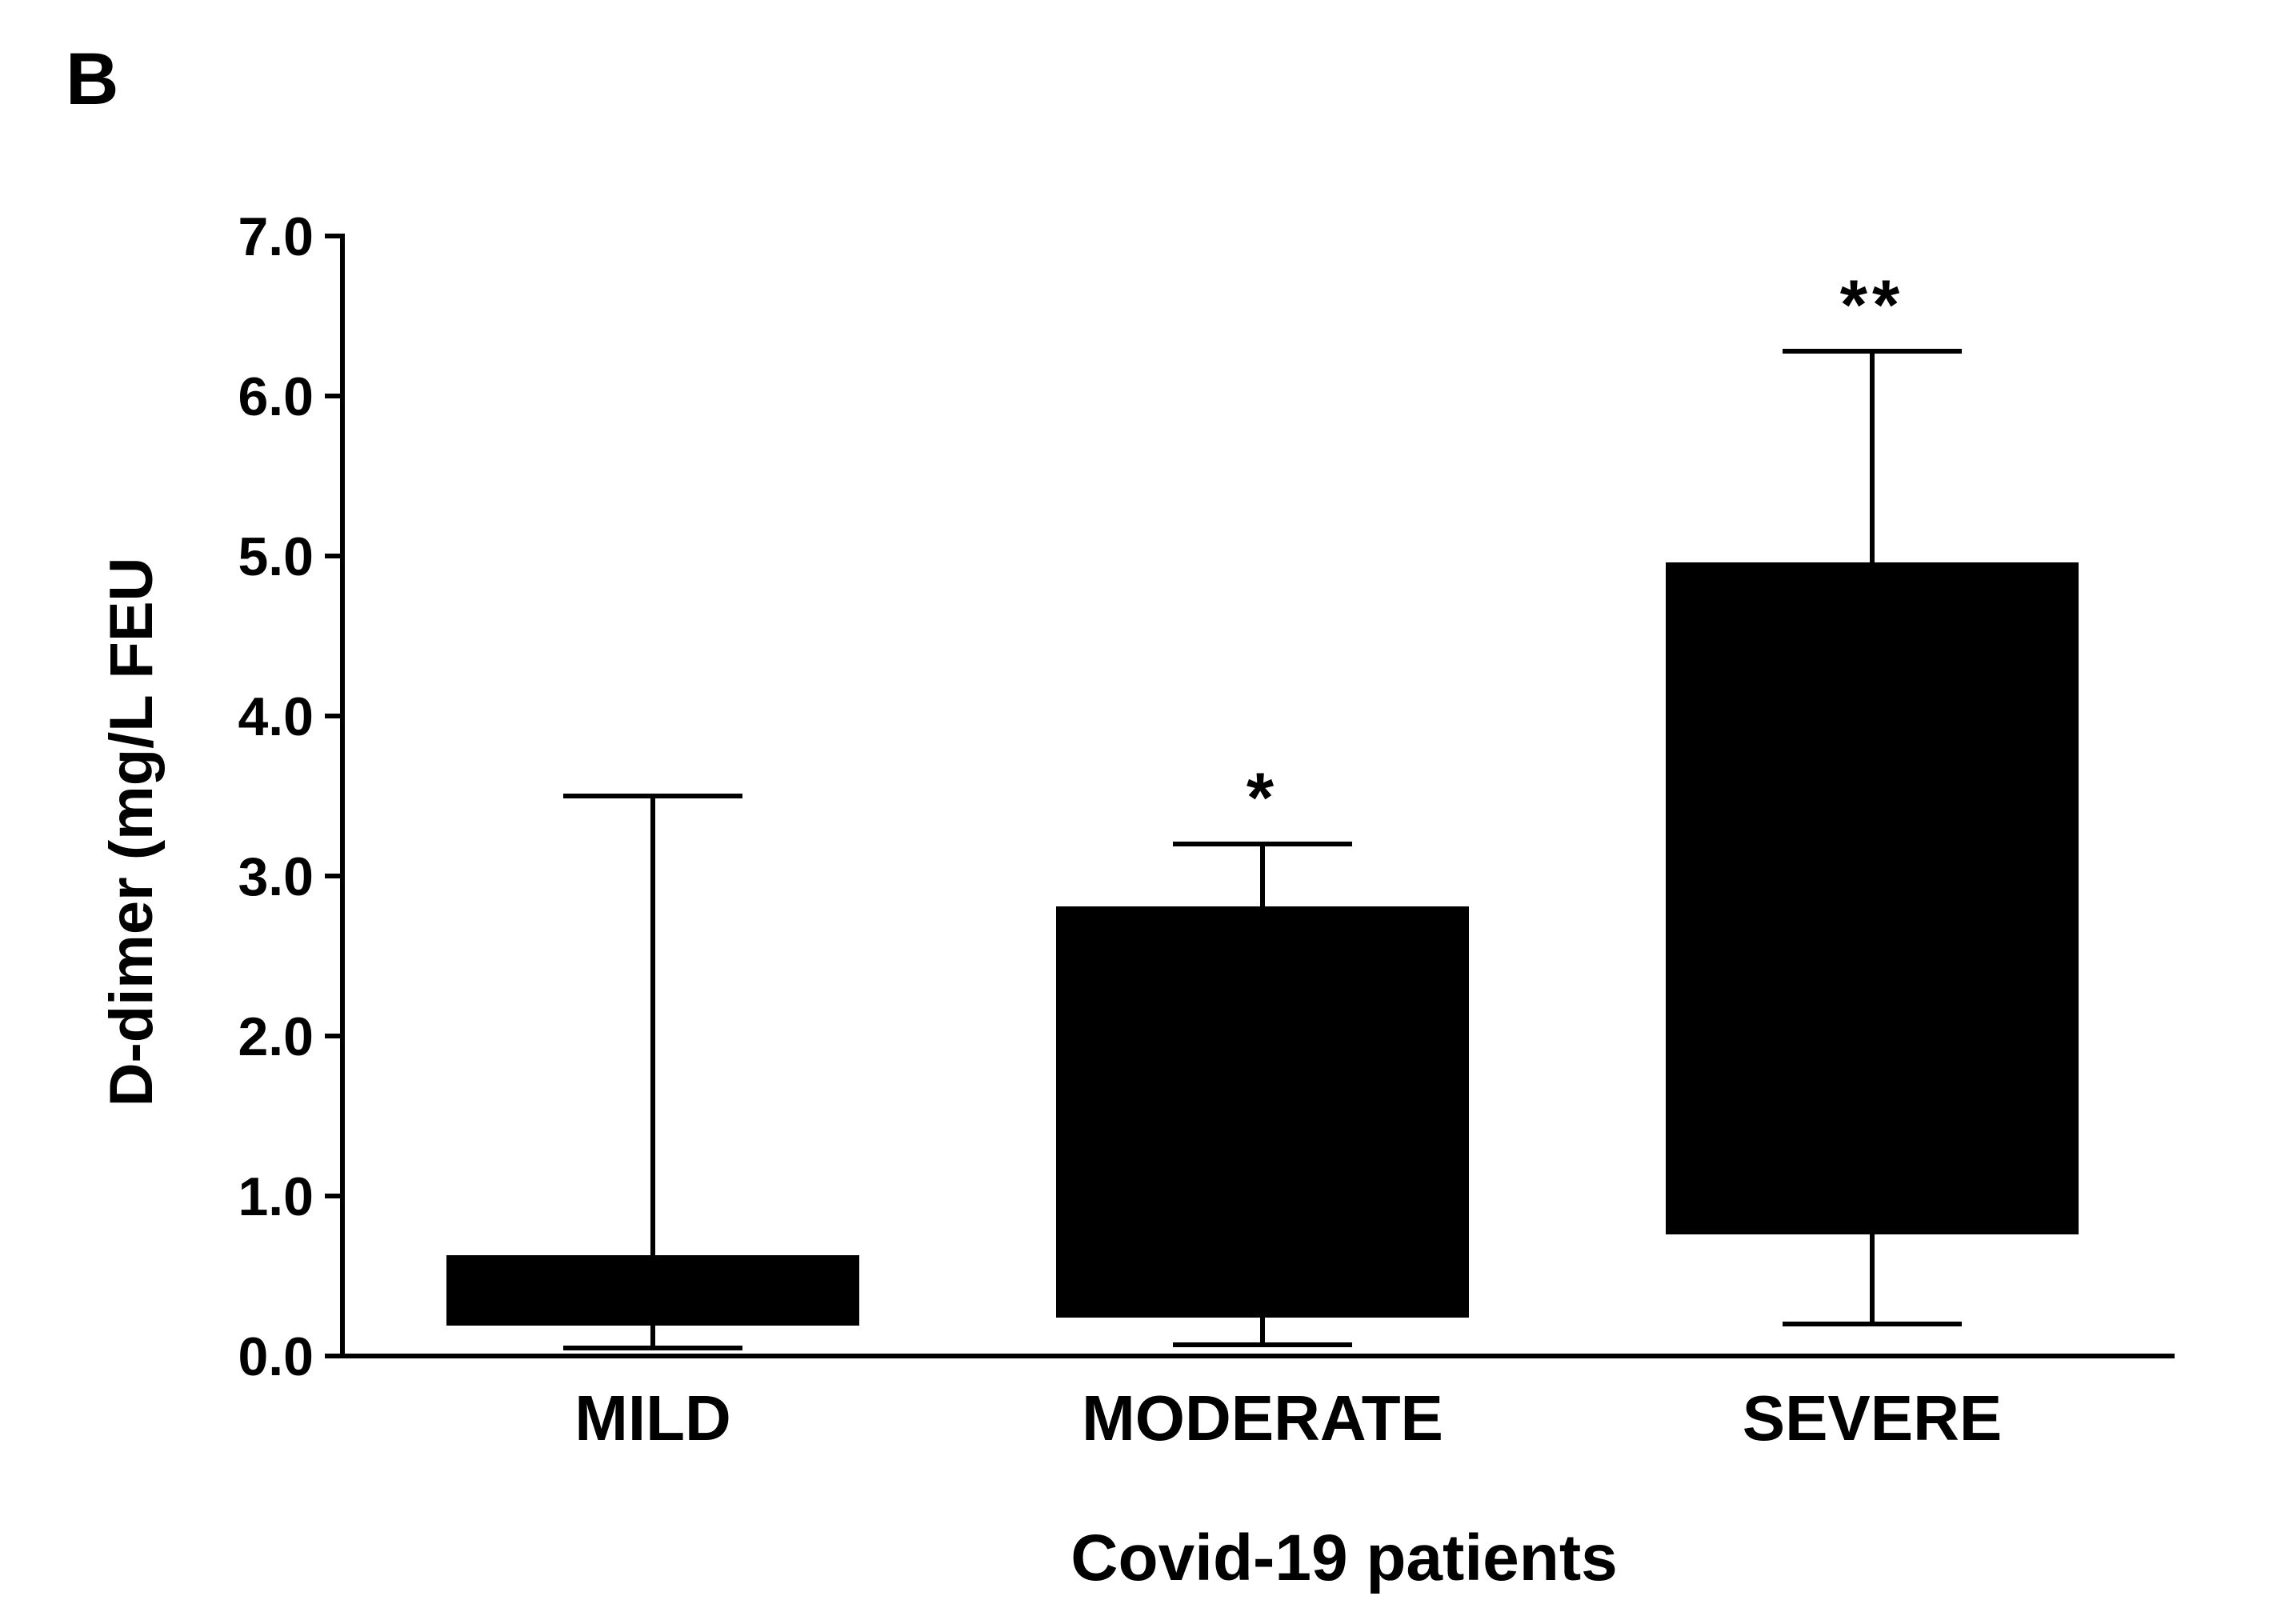 Image resolution: width=2277 pixels, height=1624 pixels. I want to click on y-tick-label: 3.0, so click(276, 876).